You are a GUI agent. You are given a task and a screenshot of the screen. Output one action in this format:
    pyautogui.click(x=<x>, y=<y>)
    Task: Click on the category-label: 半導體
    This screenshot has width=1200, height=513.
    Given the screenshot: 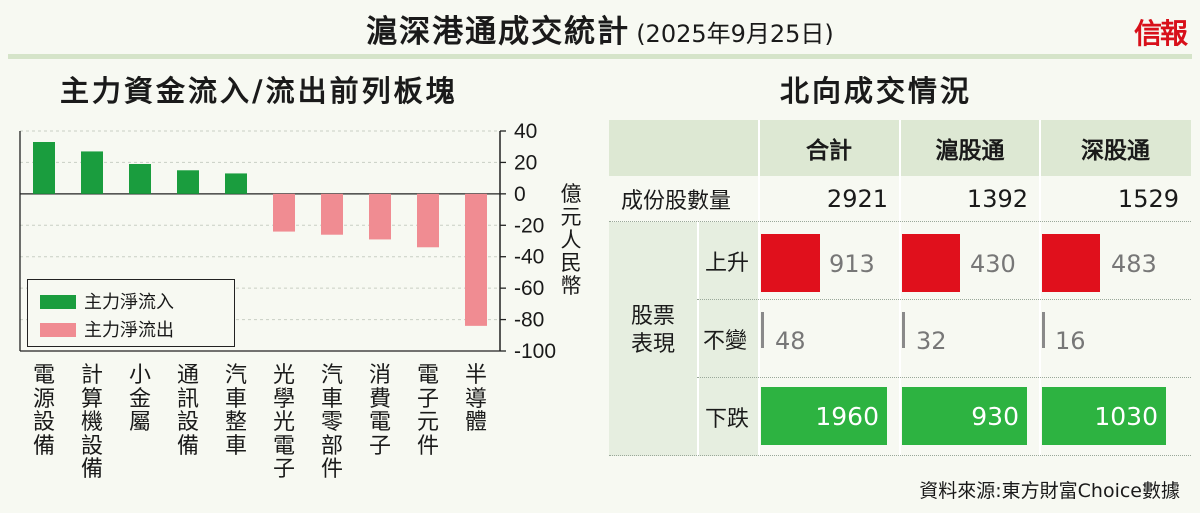 What is the action you would take?
    pyautogui.click(x=475, y=399)
    